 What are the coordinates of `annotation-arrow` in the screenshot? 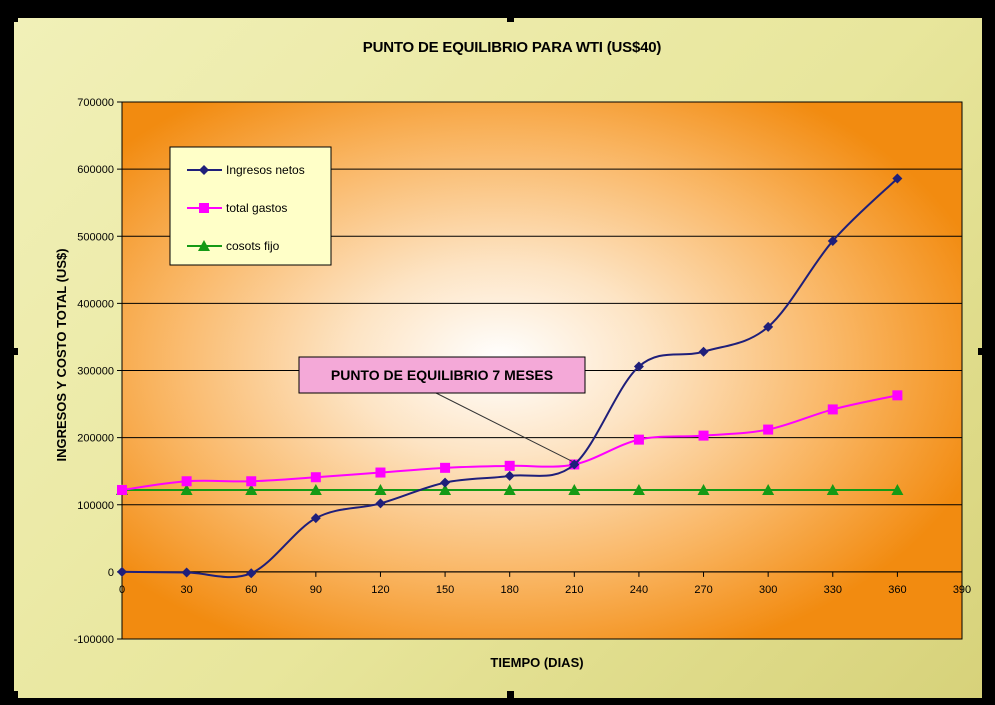 It's located at (504, 427).